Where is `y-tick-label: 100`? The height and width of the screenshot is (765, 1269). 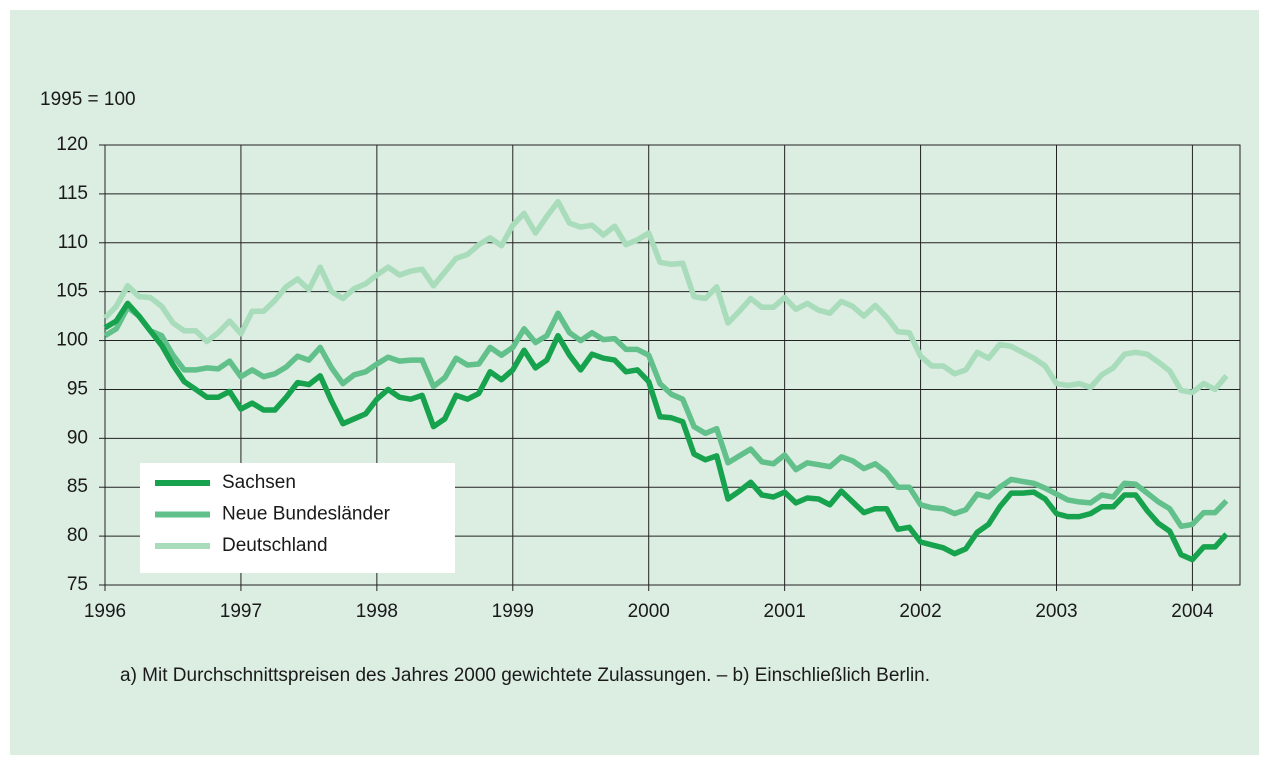 y-tick-label: 100 is located at coordinates (72, 340).